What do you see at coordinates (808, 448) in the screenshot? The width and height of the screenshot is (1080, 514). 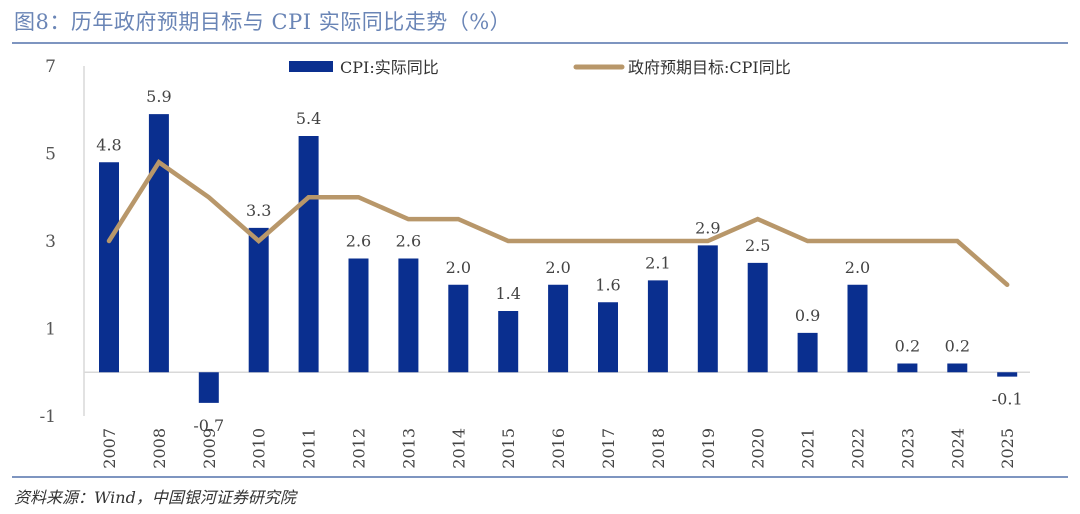 I see `x-tick-label: 2021` at bounding box center [808, 448].